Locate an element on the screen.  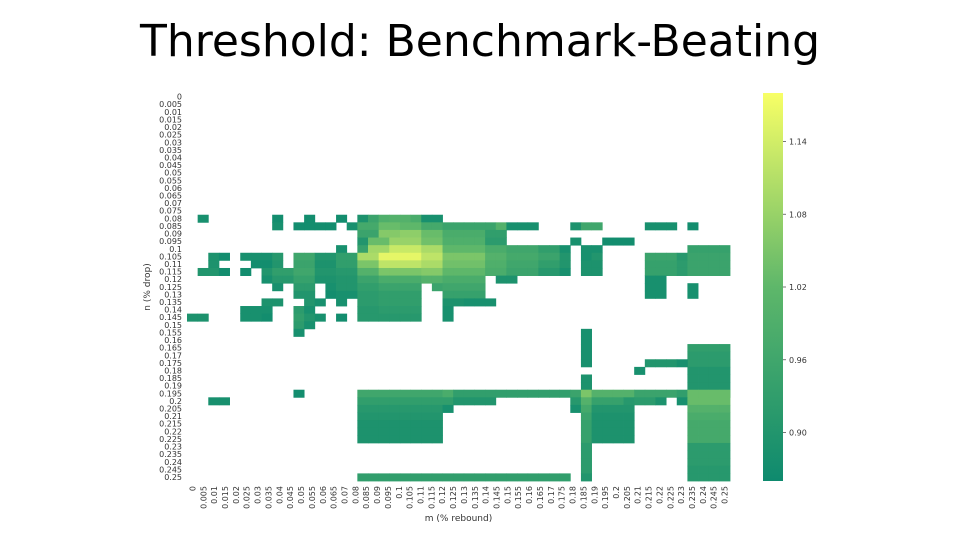
y-tick-label: 0.005 is located at coordinates (170, 104).